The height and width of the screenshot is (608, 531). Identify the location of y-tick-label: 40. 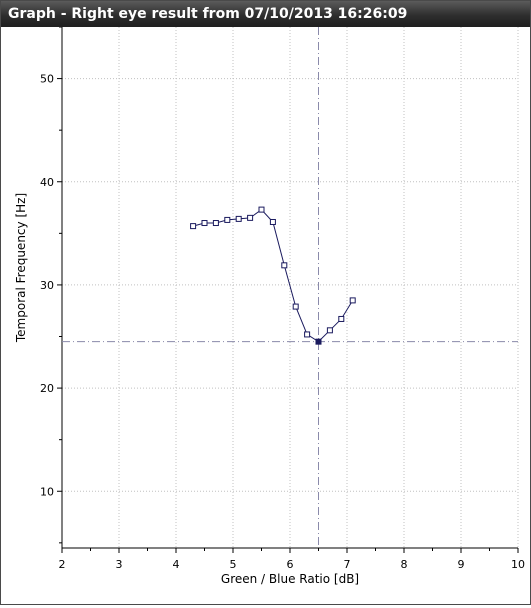
(47, 182).